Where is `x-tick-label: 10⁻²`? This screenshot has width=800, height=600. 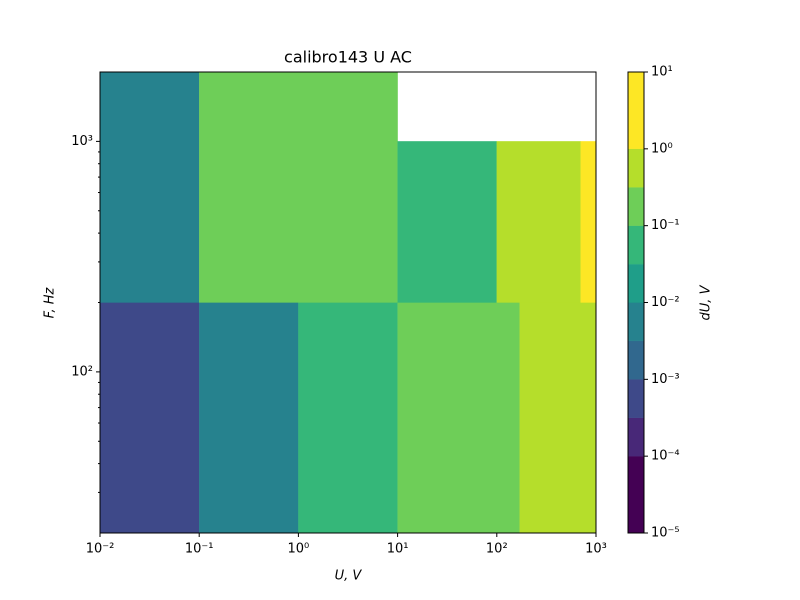
x-tick-label: 10⁻² is located at coordinates (100, 549).